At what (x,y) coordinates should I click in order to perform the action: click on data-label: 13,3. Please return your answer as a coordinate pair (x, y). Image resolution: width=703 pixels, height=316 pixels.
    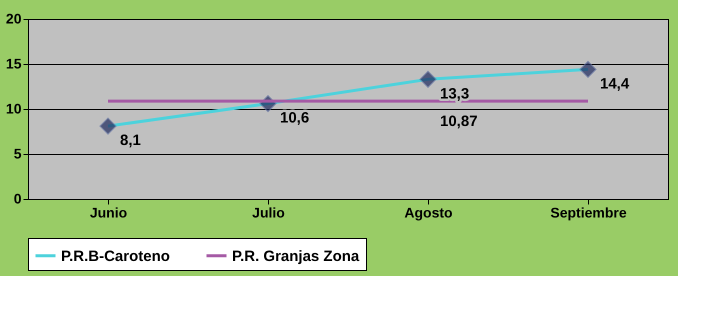
    Looking at the image, I should click on (455, 93).